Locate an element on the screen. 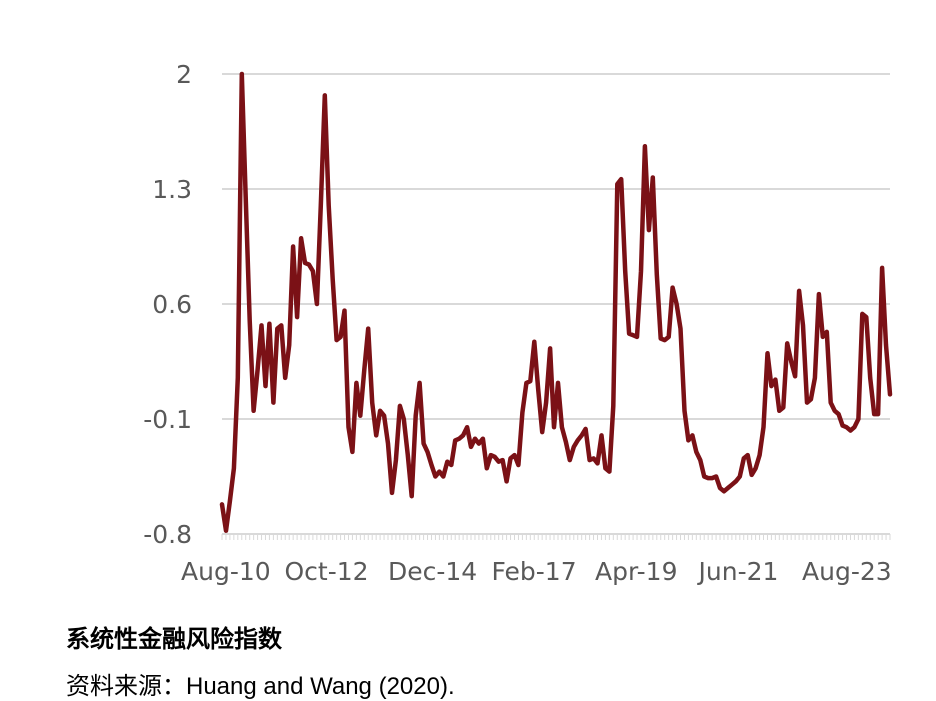 This screenshot has height=701, width=936. y-tick-label: 2 is located at coordinates (184, 74).